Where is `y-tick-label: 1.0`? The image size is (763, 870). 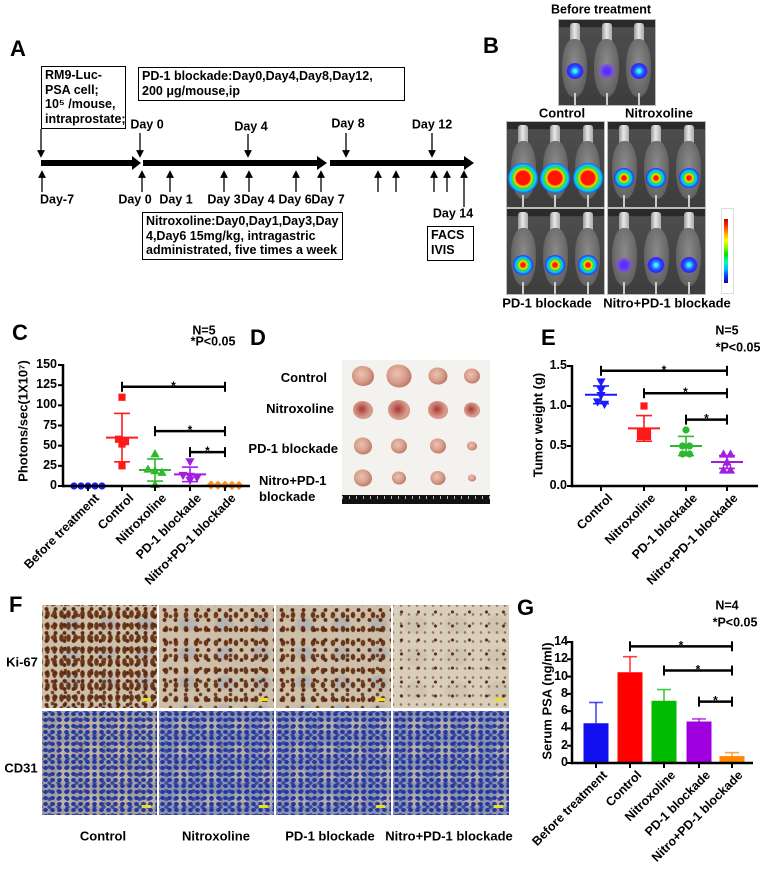 y-tick-label: 1.0 is located at coordinates (558, 405).